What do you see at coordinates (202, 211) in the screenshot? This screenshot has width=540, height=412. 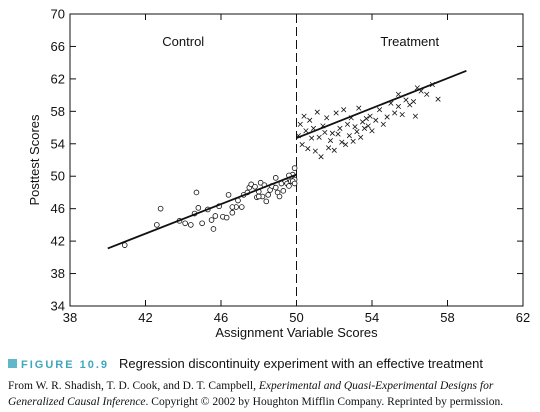 I see `control-fit-line` at bounding box center [202, 211].